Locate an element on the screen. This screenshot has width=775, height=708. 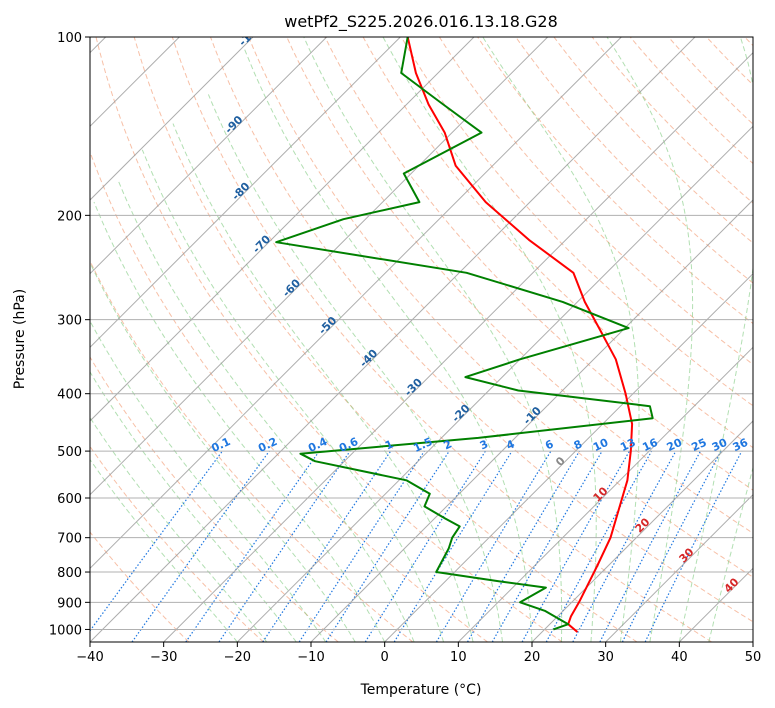
isotherm-label: -50 is located at coordinates (327, 325).